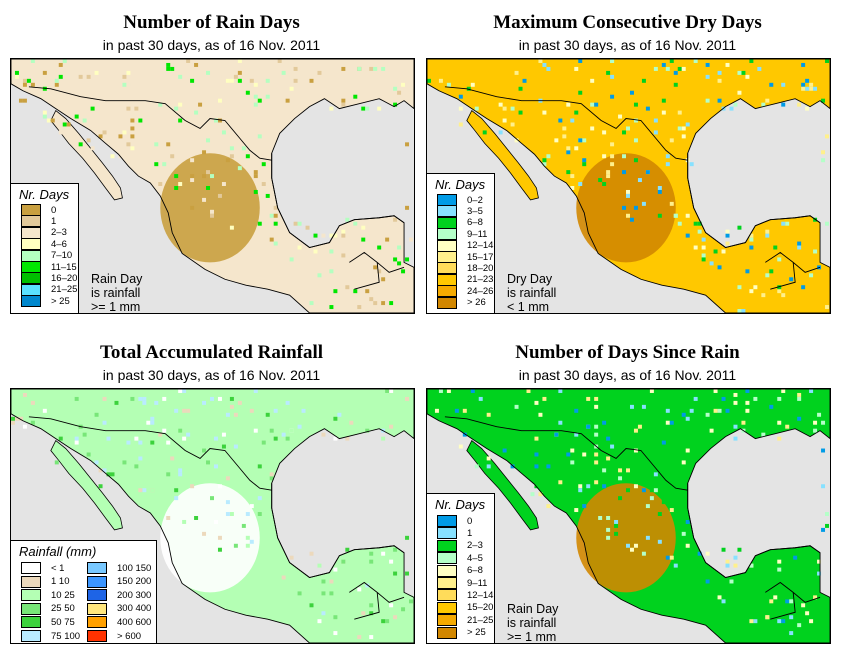  I want to click on legend-item: 0, so click(38, 210).